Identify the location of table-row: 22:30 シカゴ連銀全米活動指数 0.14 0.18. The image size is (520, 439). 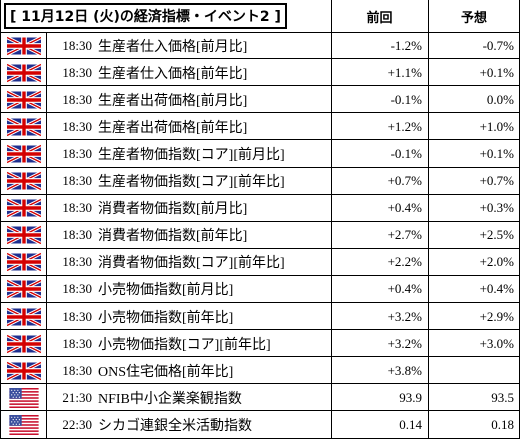
(260, 424).